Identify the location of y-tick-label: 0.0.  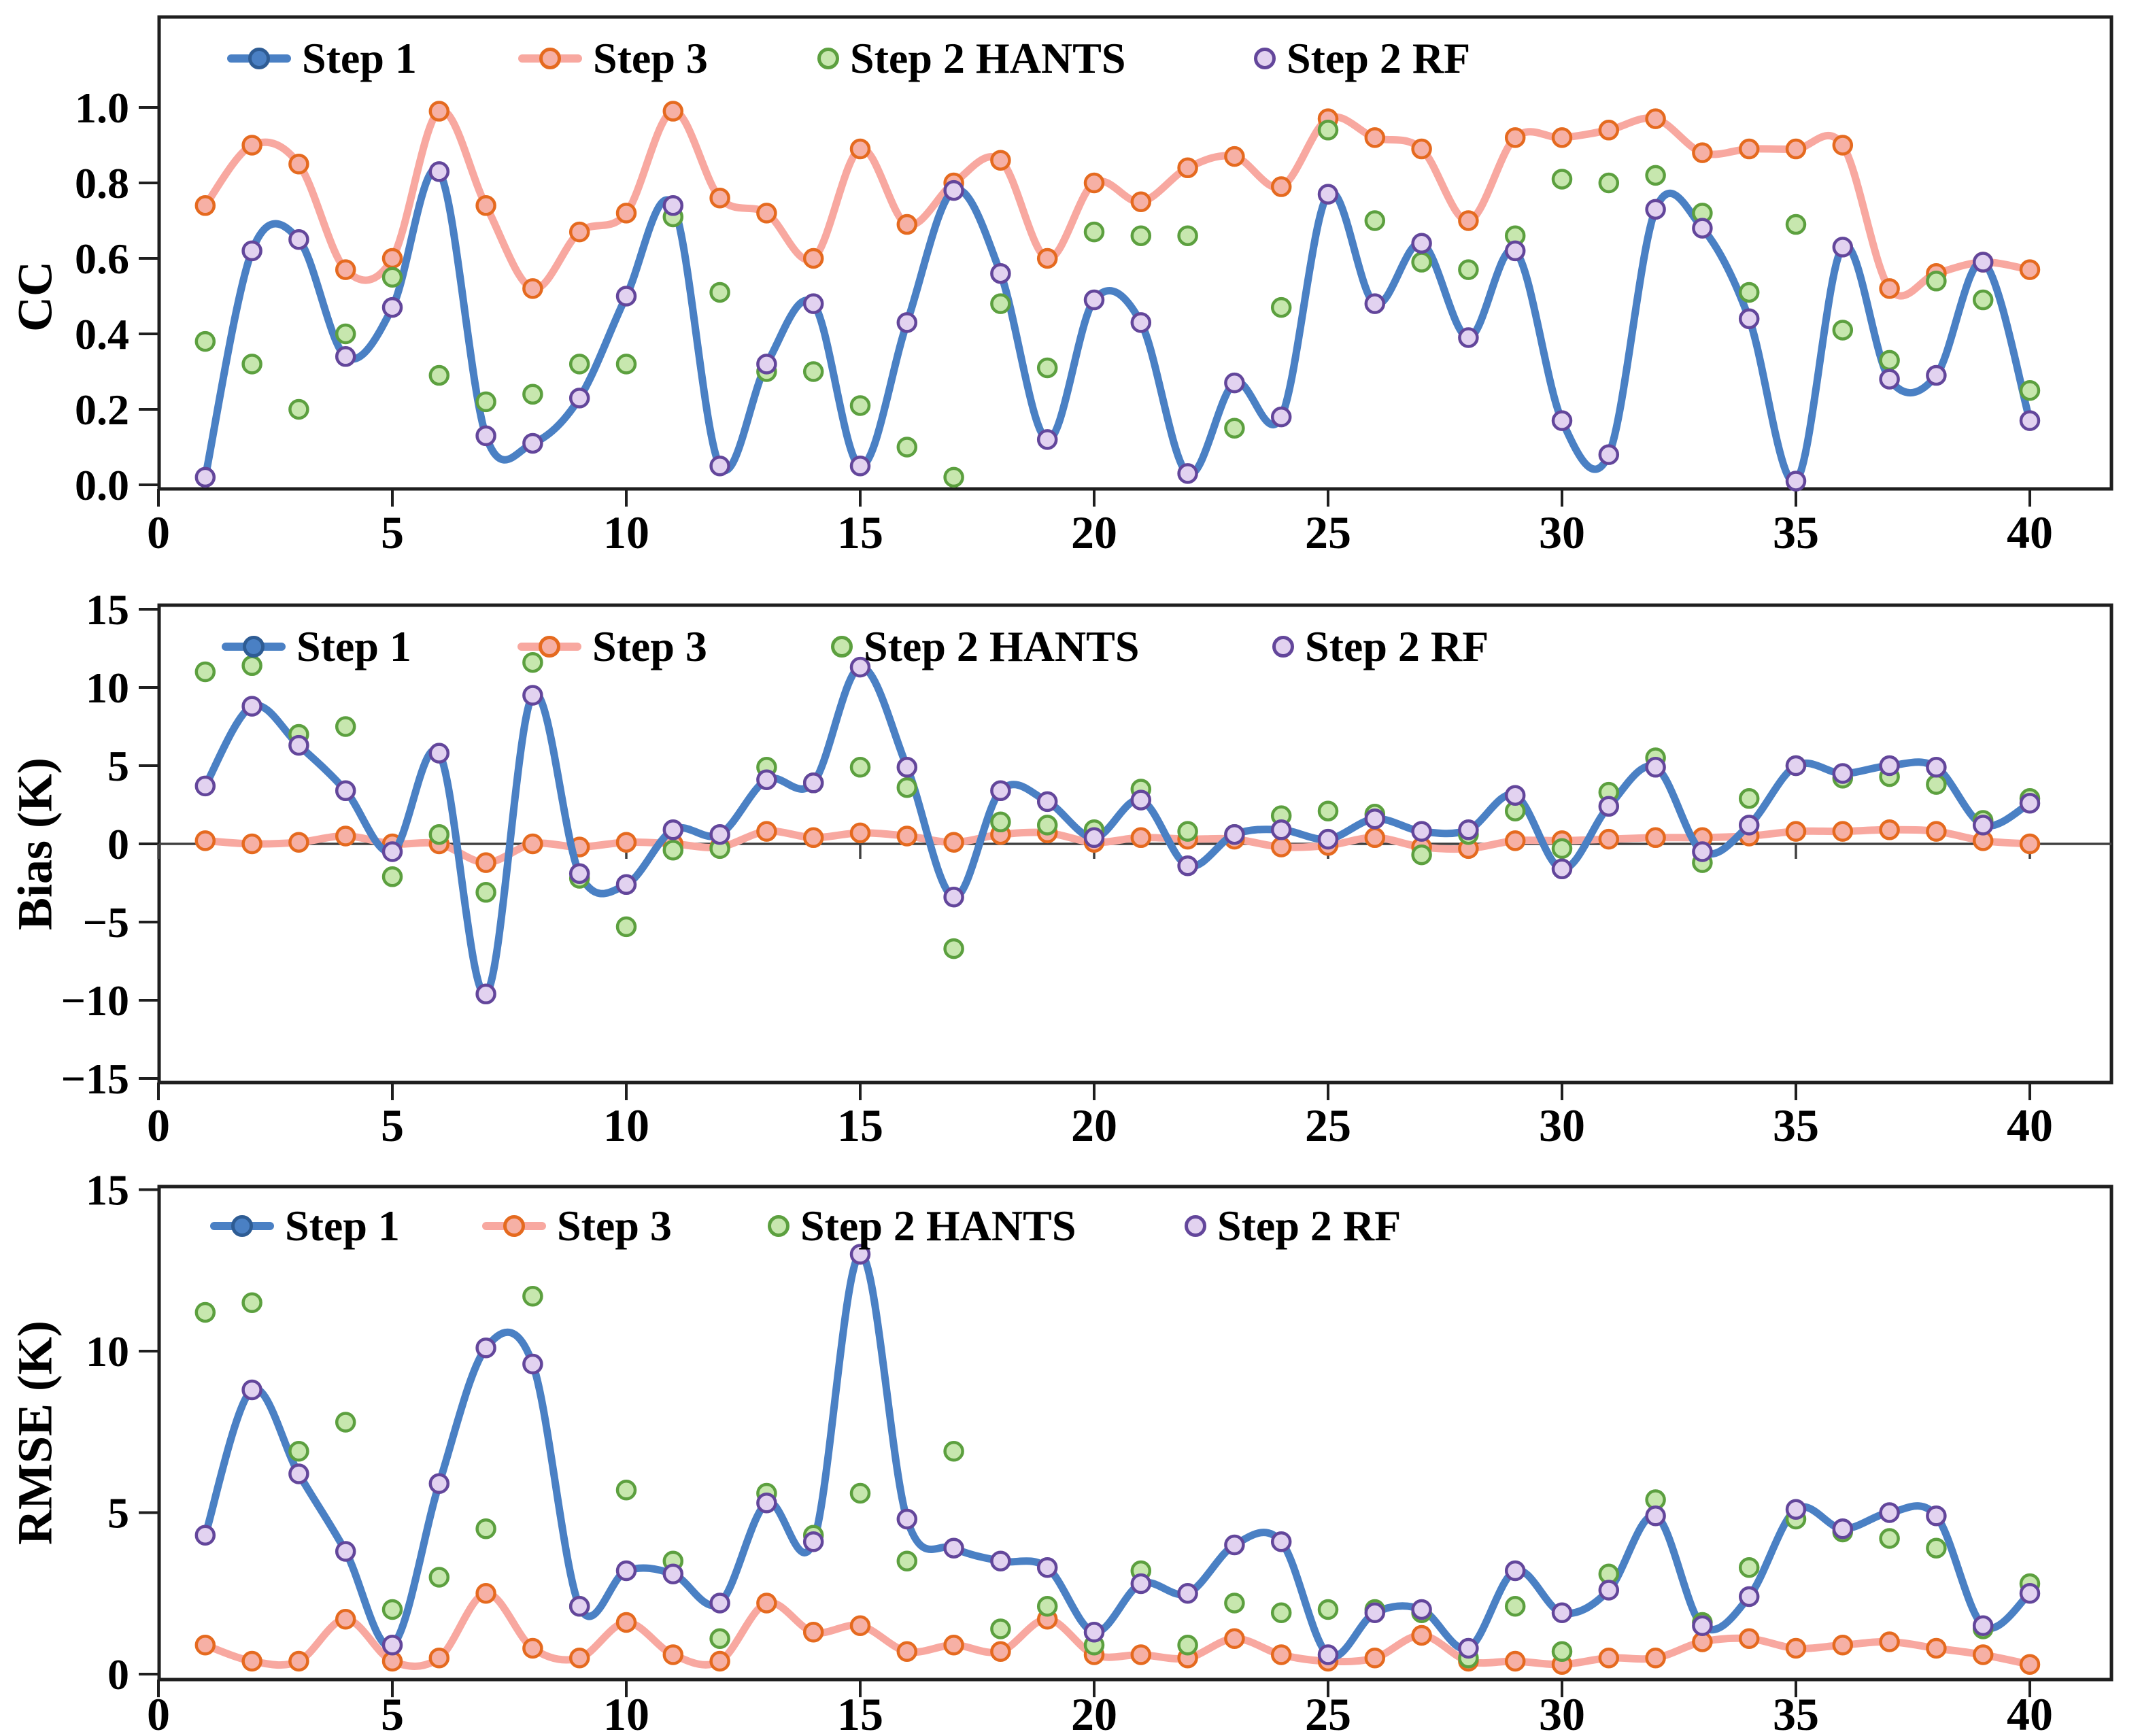
(102, 485).